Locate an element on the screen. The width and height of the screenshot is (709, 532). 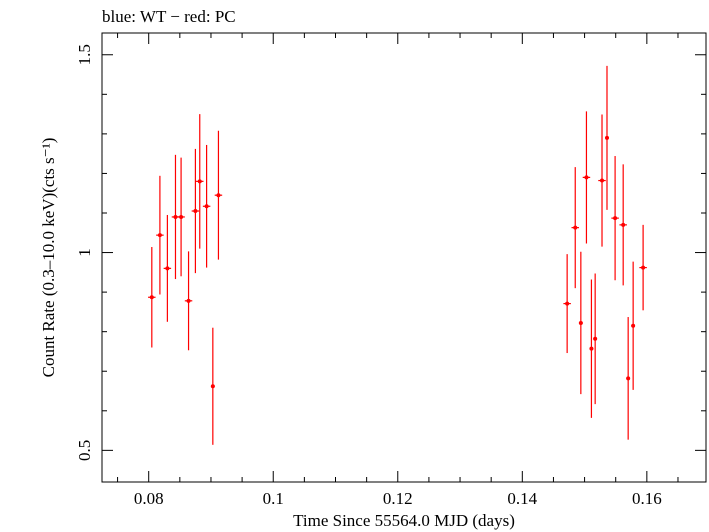
y-tick-label: 0.5 is located at coordinates (84, 450).